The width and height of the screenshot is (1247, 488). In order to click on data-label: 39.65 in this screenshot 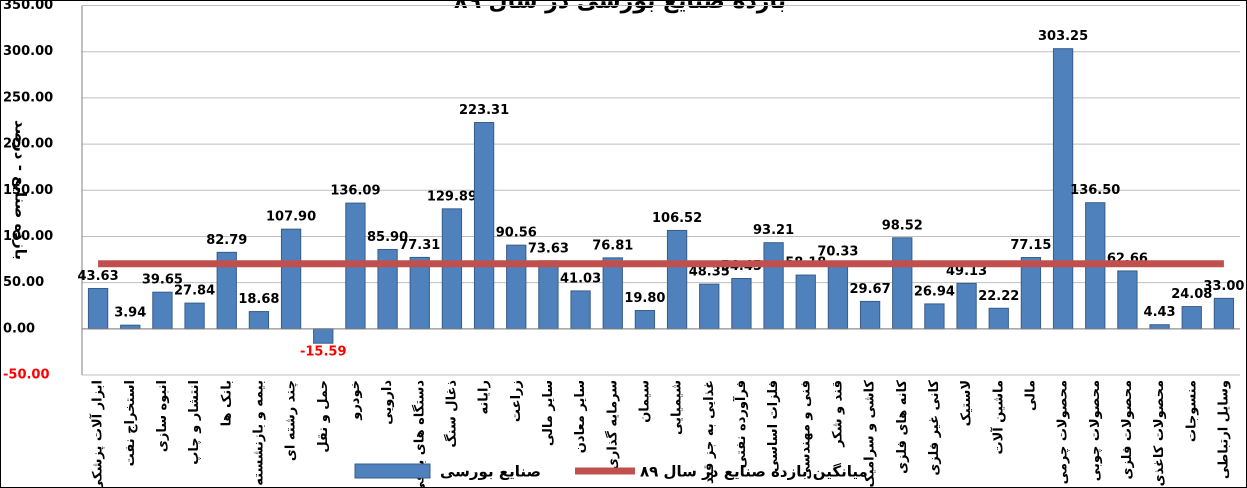, I will do `click(162, 280)`.